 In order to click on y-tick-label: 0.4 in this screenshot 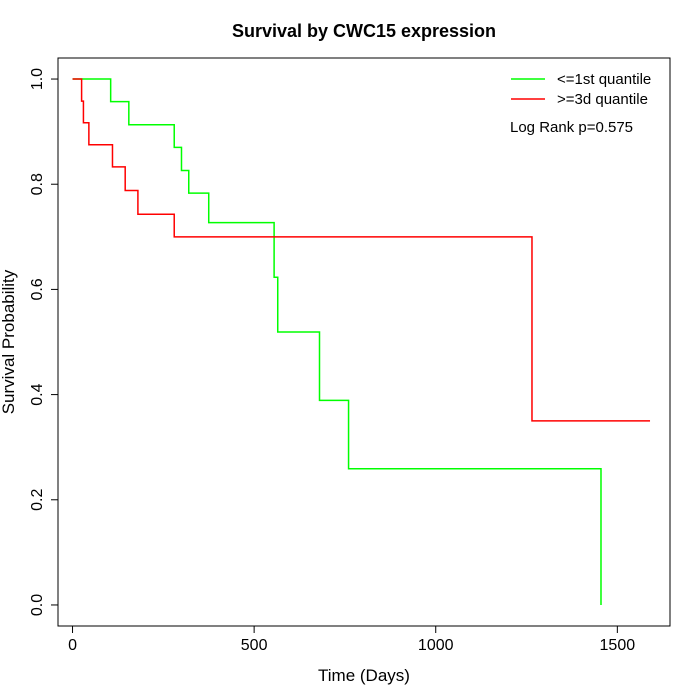, I will do `click(37, 394)`.